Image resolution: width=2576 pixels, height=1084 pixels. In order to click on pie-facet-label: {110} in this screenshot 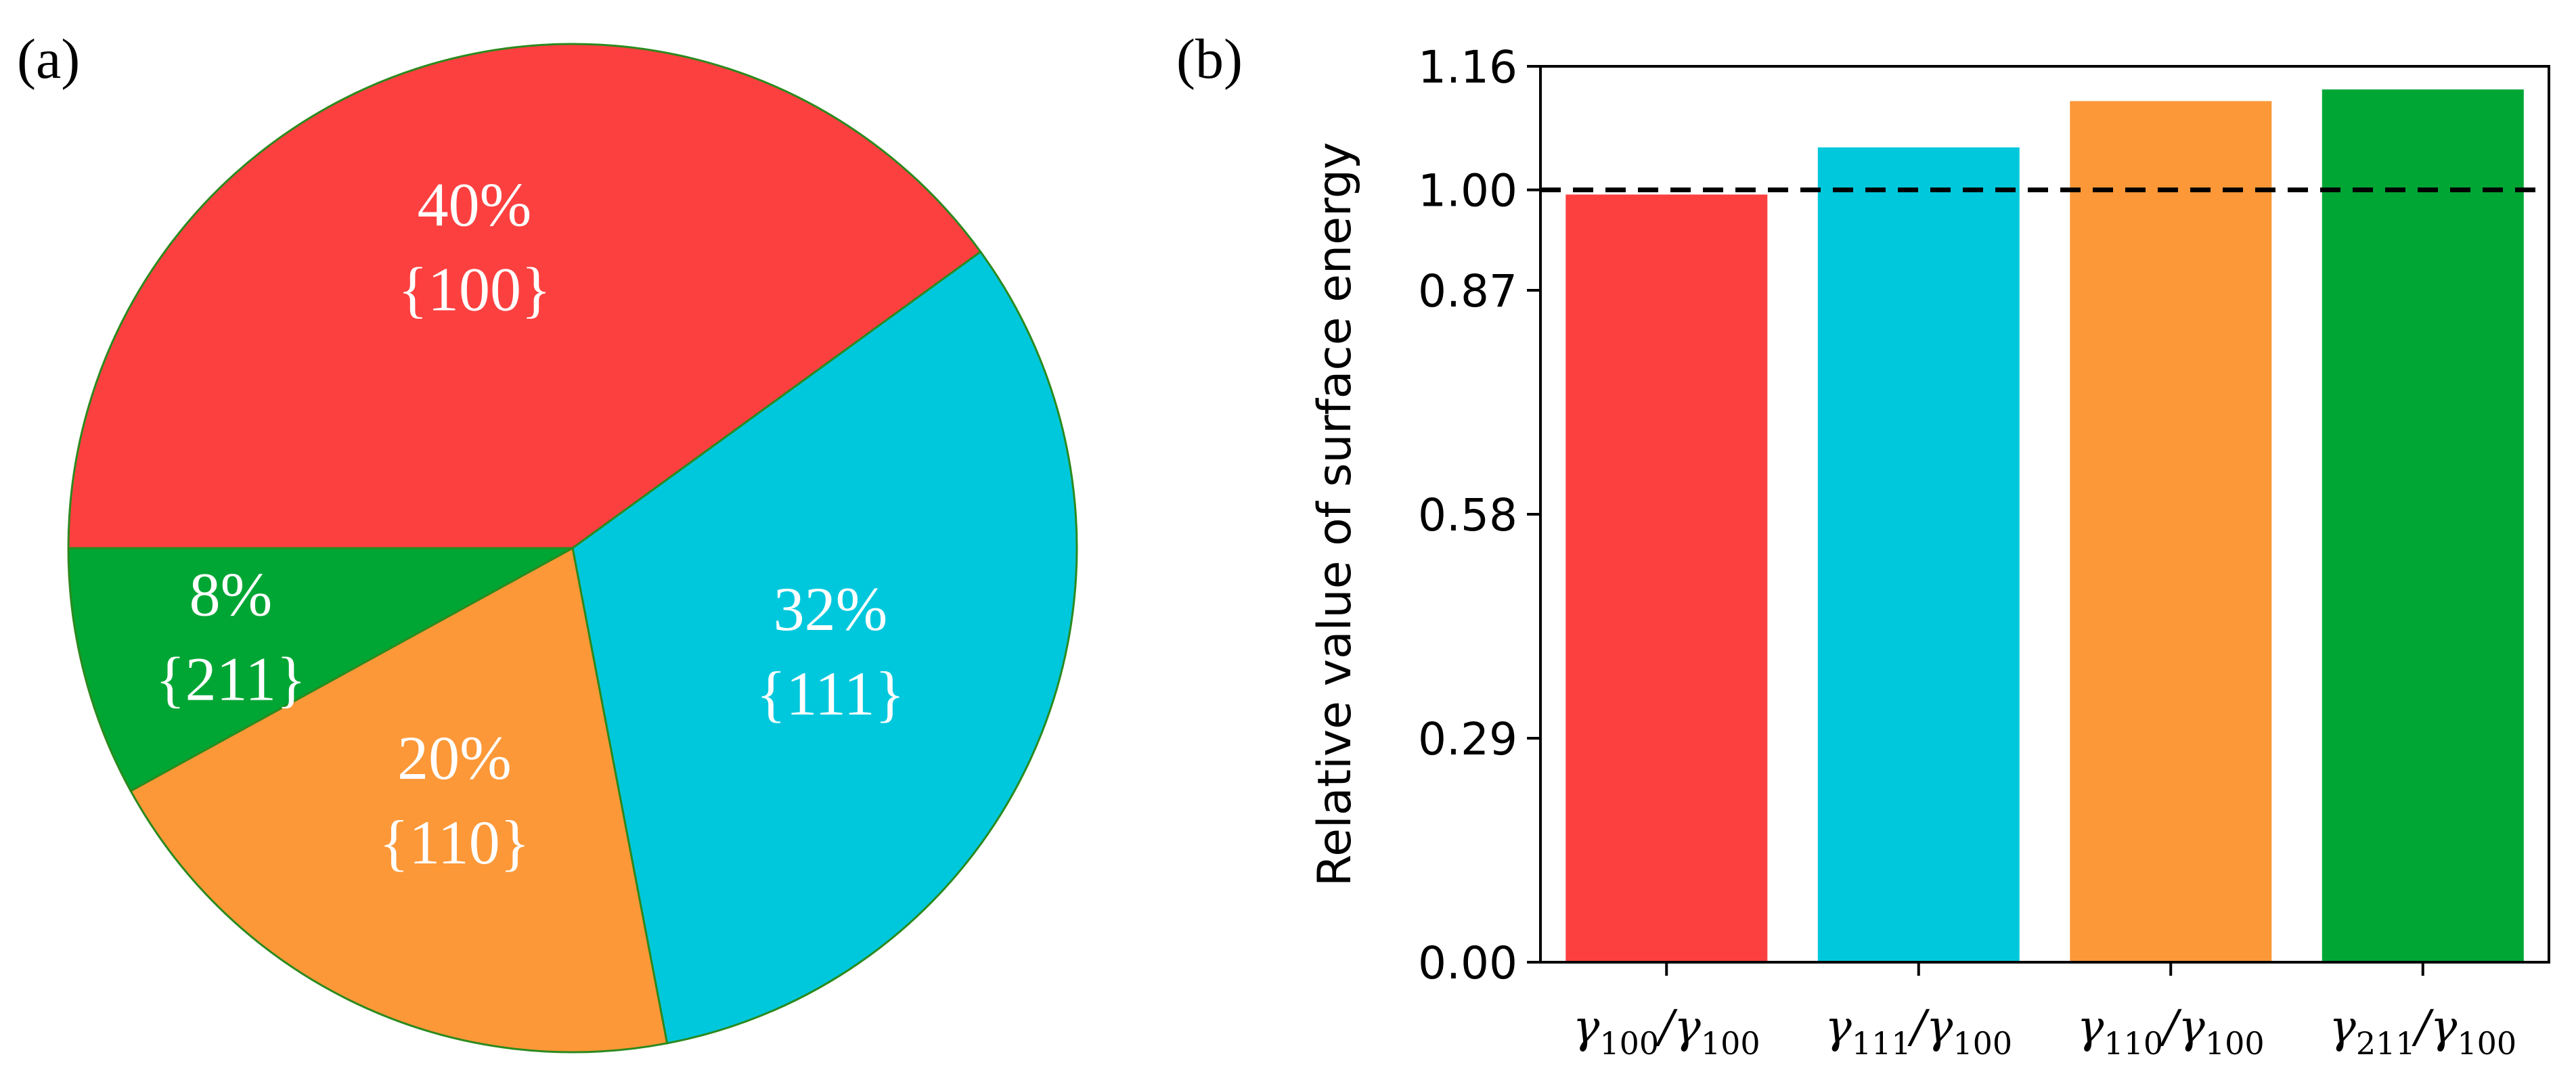, I will do `click(454, 843)`.